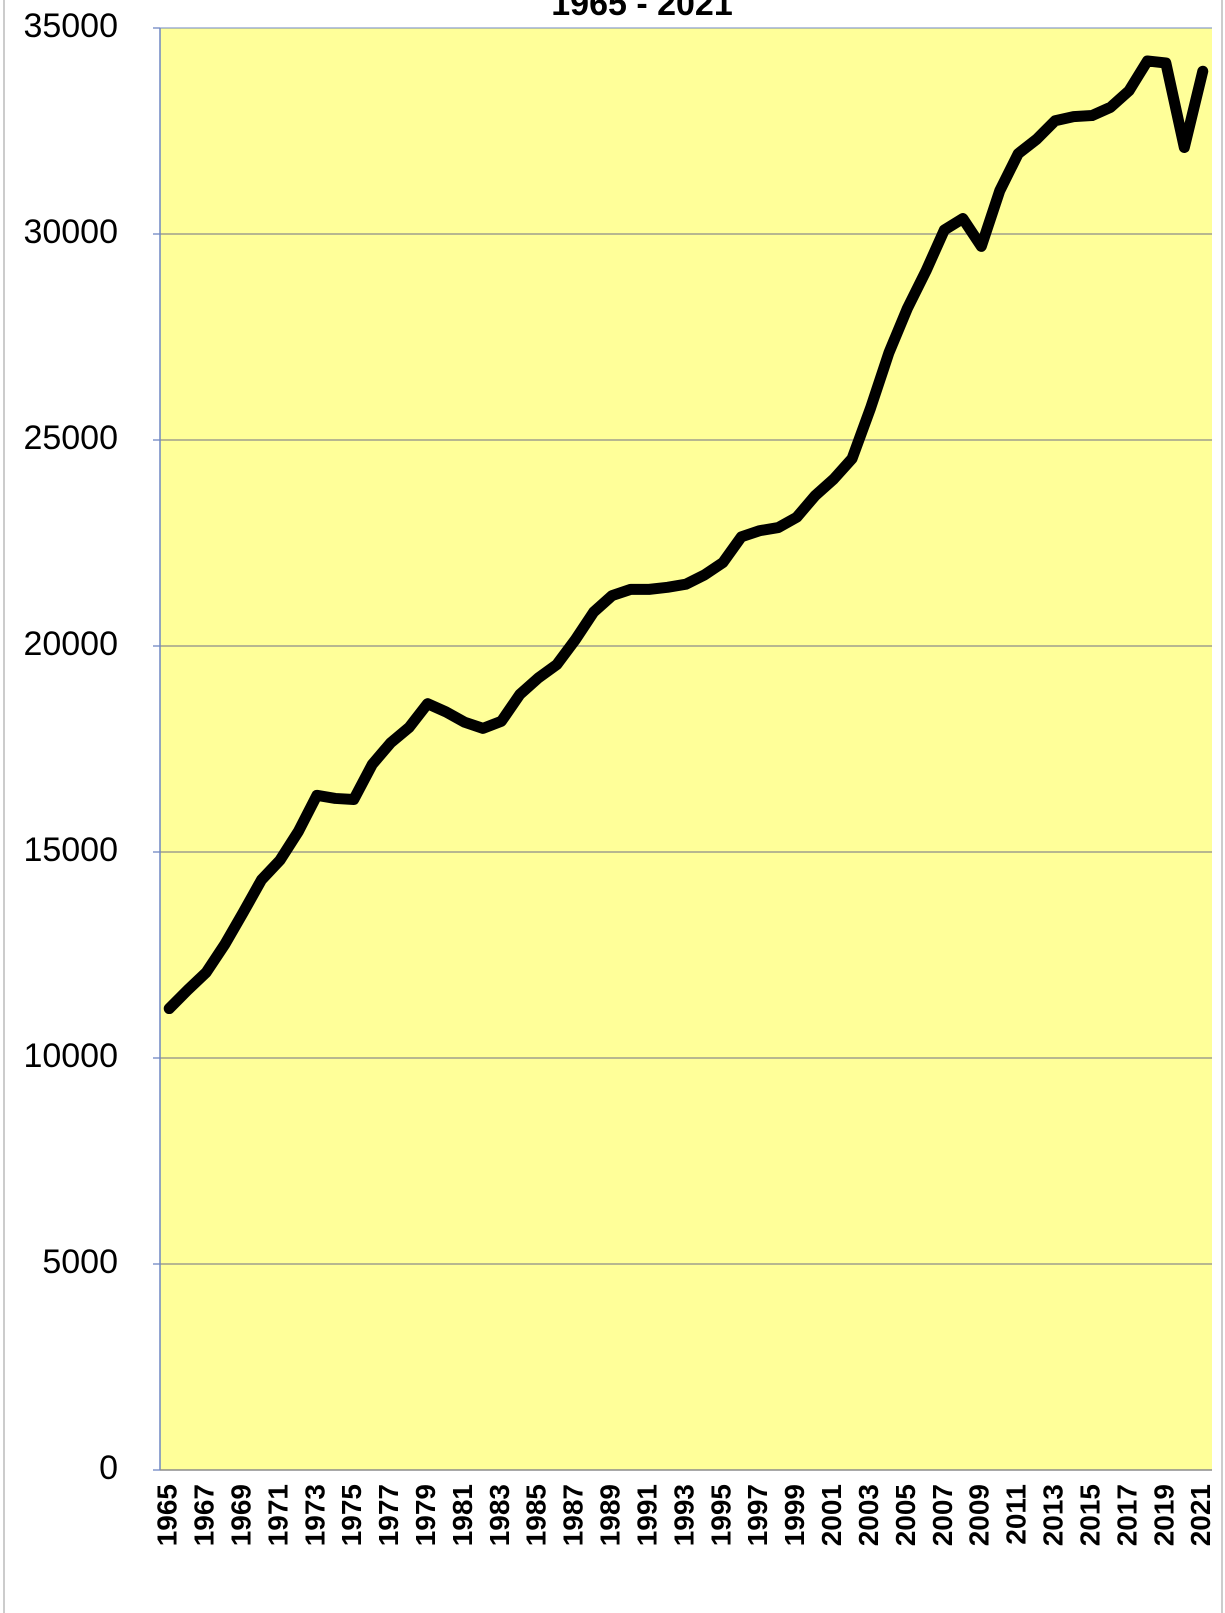 The image size is (1225, 1613). What do you see at coordinates (868, 1515) in the screenshot?
I see `x-tick-label: 2003` at bounding box center [868, 1515].